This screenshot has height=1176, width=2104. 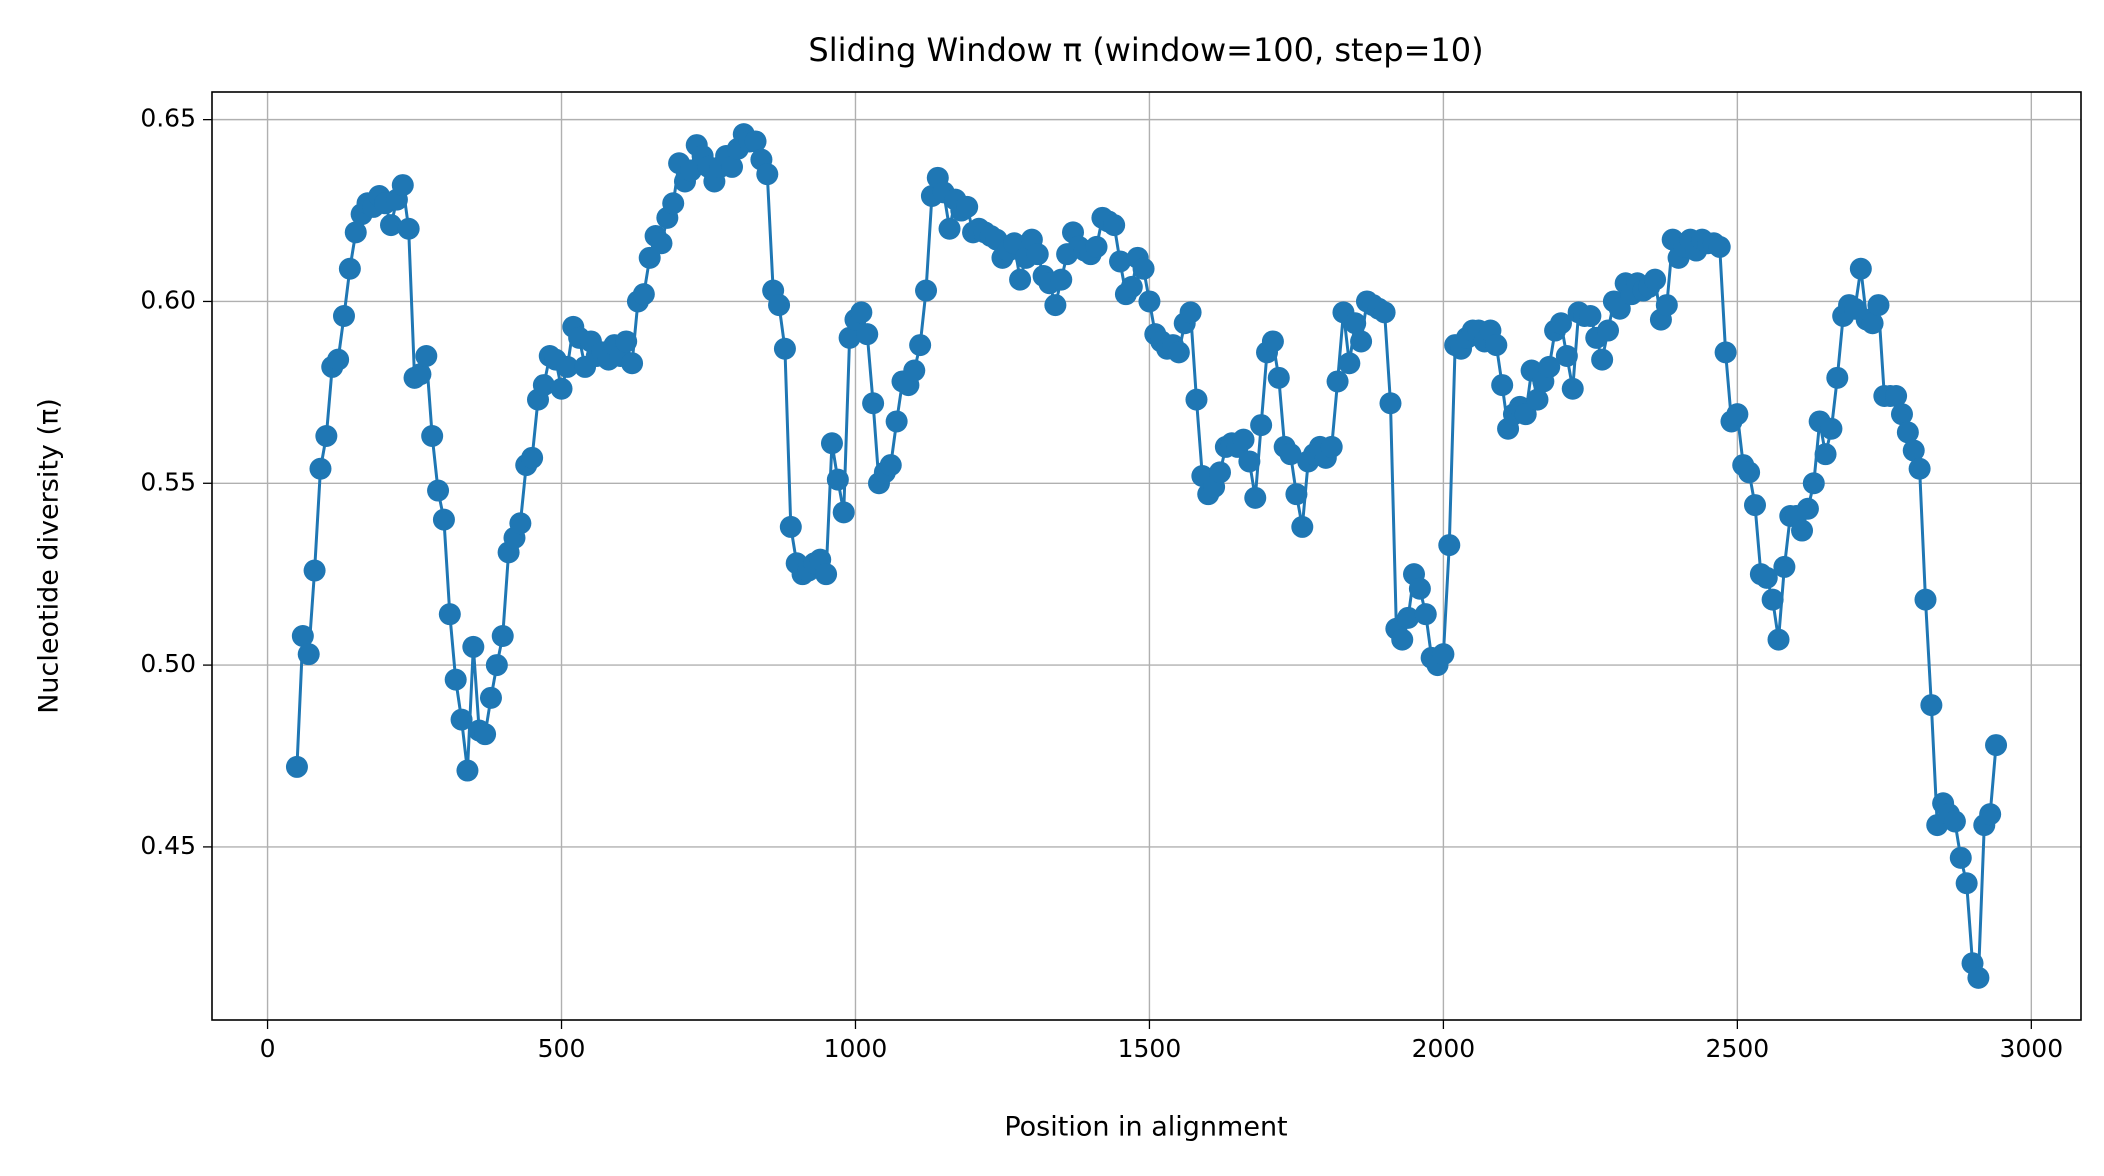 What do you see at coordinates (168, 118) in the screenshot?
I see `y-tick-label: 0.65` at bounding box center [168, 118].